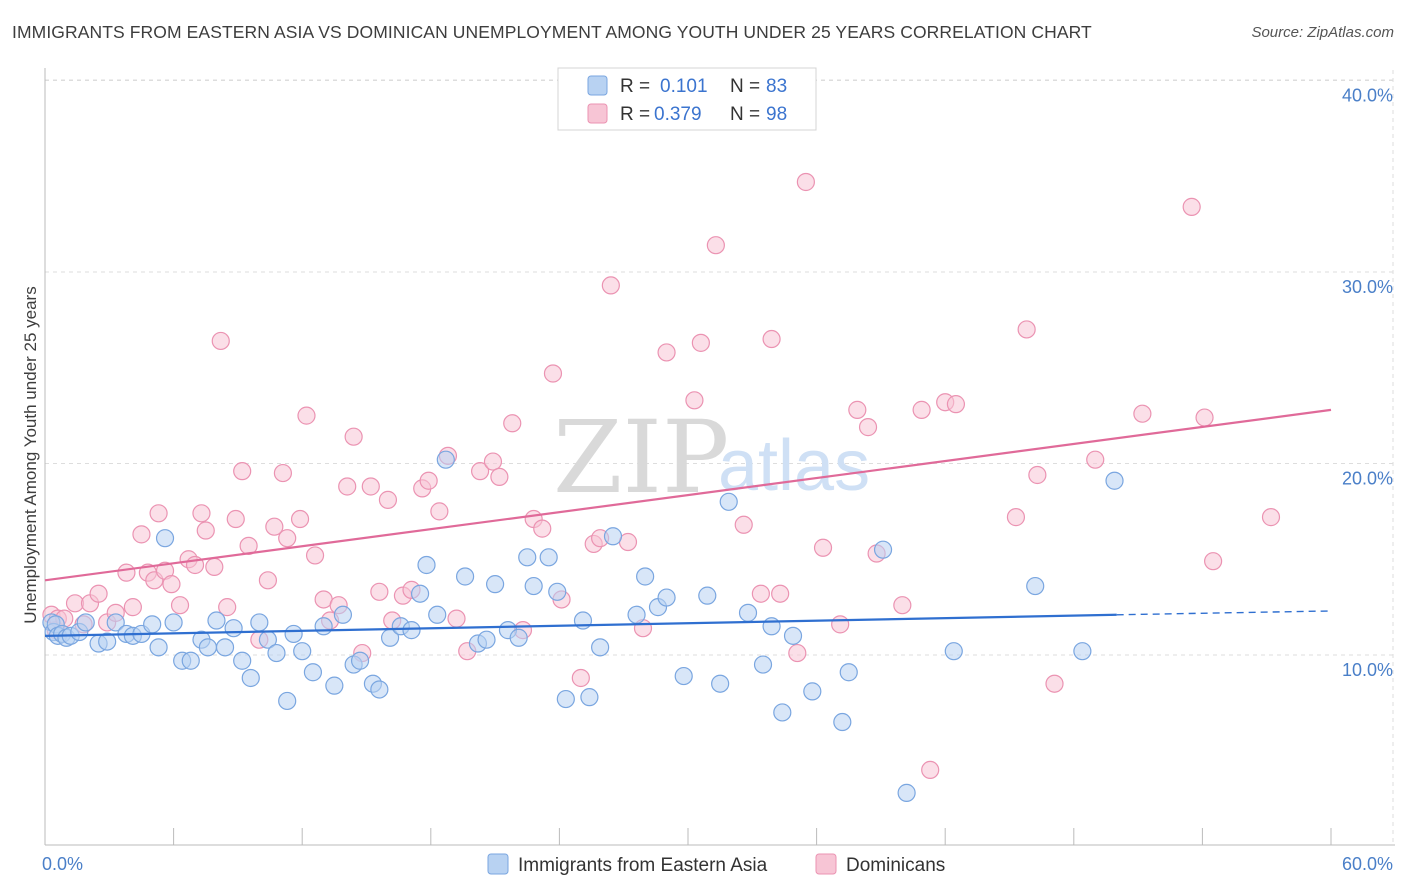 The image size is (1406, 892). What do you see at coordinates (30, 454) in the screenshot?
I see `y-axis-label: Unemployment Among Youth under 25 years` at bounding box center [30, 454].